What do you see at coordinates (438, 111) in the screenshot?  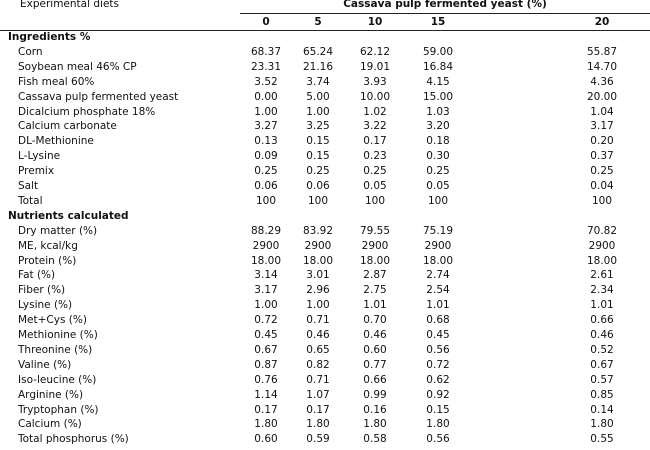 I see `cell: 1.03` at bounding box center [438, 111].